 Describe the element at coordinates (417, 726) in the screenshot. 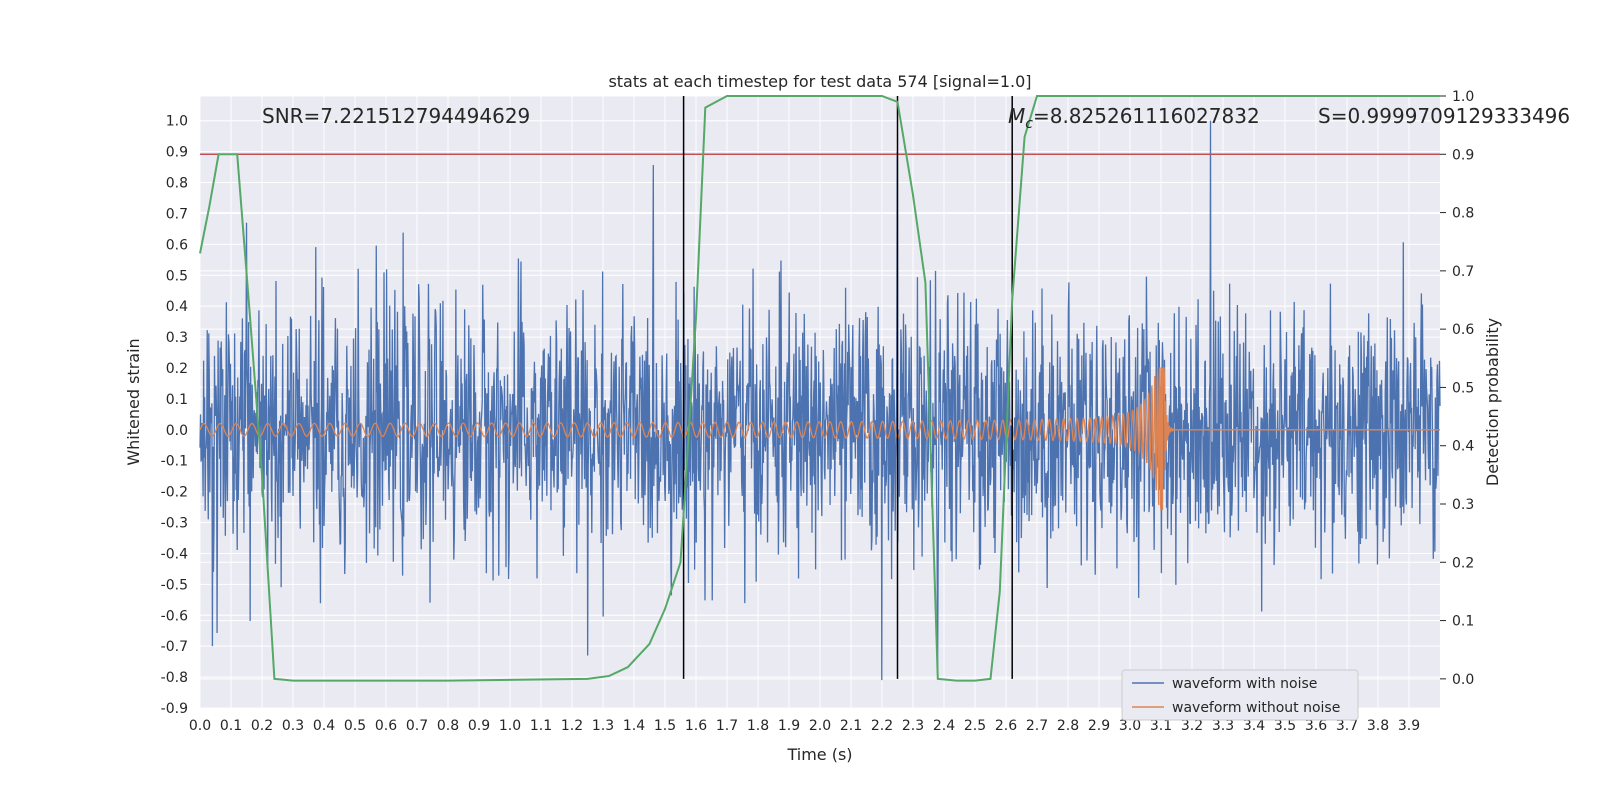

I see `x-tick-label: 0.7` at that location.